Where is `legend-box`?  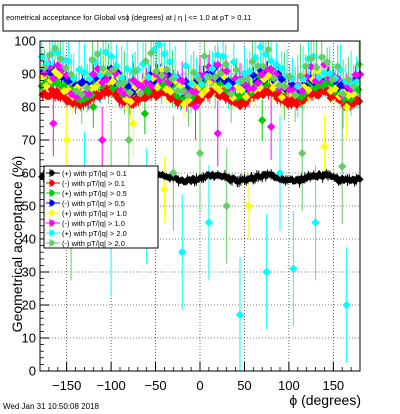
legend-box is located at coordinates (101, 207).